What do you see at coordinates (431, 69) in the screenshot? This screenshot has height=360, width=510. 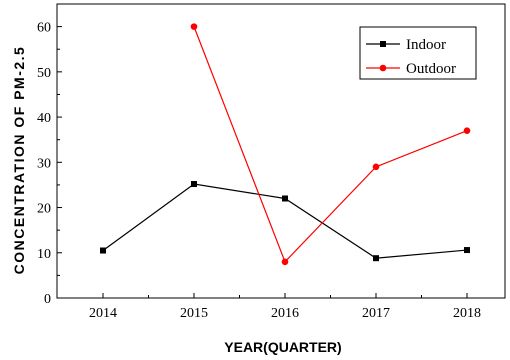 I see `legend-label-outdoor: Outdoor` at bounding box center [431, 69].